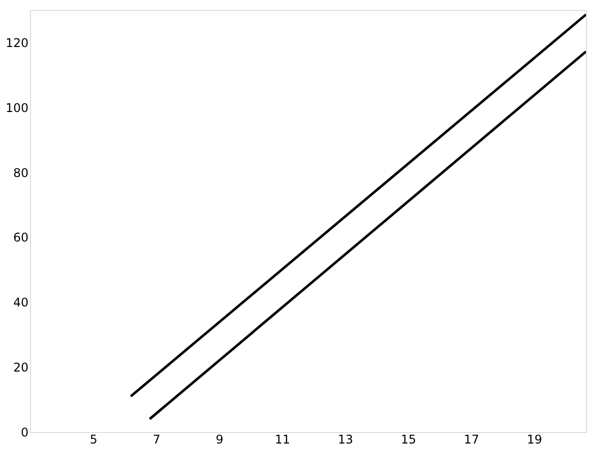 This screenshot has width=591, height=450. What do you see at coordinates (156, 439) in the screenshot?
I see `x-tick-label: 7` at bounding box center [156, 439].